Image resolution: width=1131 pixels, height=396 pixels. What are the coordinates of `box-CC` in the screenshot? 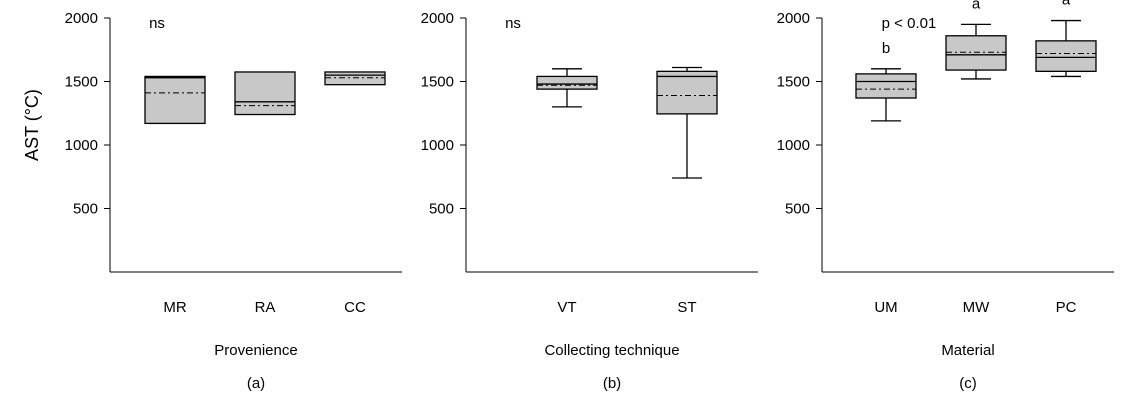 It's located at (355, 78).